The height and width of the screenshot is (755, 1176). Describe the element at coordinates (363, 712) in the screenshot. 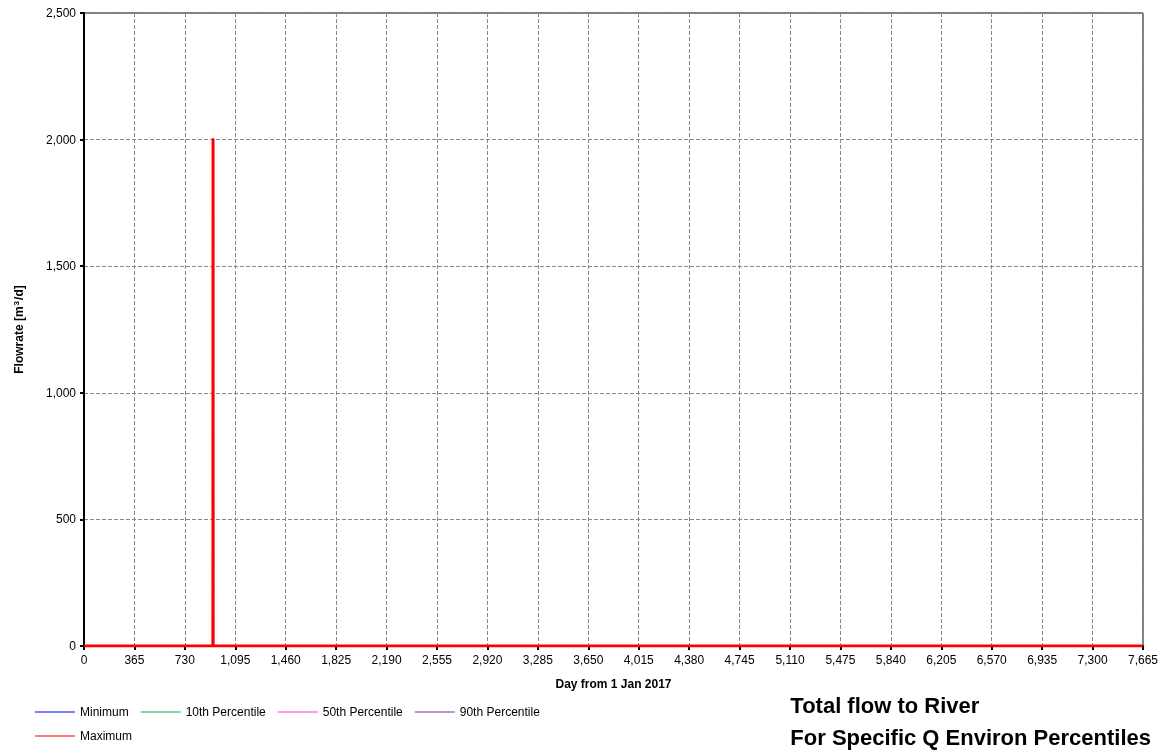

I see `legend-label: 50th Percentile` at that location.